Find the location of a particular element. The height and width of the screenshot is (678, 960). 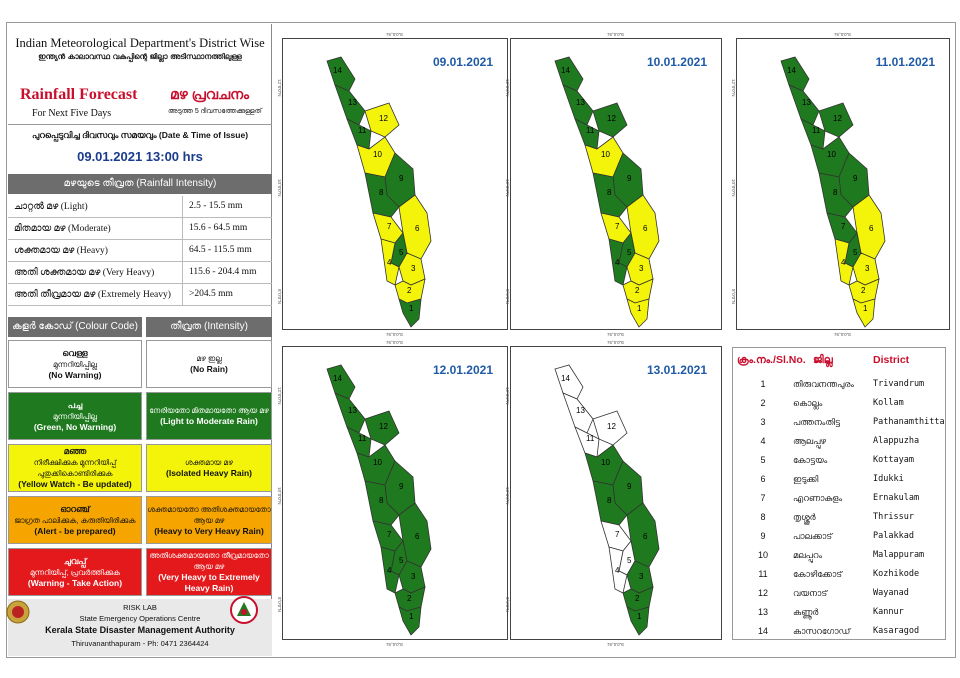

coord-label: 12°0'0"N is located at coordinates (507, 88).